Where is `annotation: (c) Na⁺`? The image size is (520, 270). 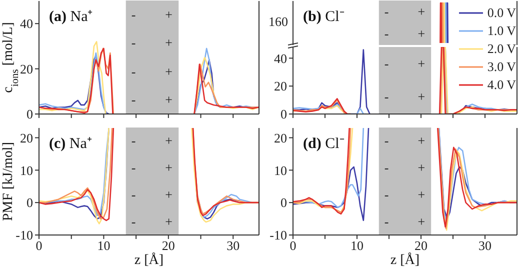 annotation: (c) Na⁺ is located at coordinates (70, 144).